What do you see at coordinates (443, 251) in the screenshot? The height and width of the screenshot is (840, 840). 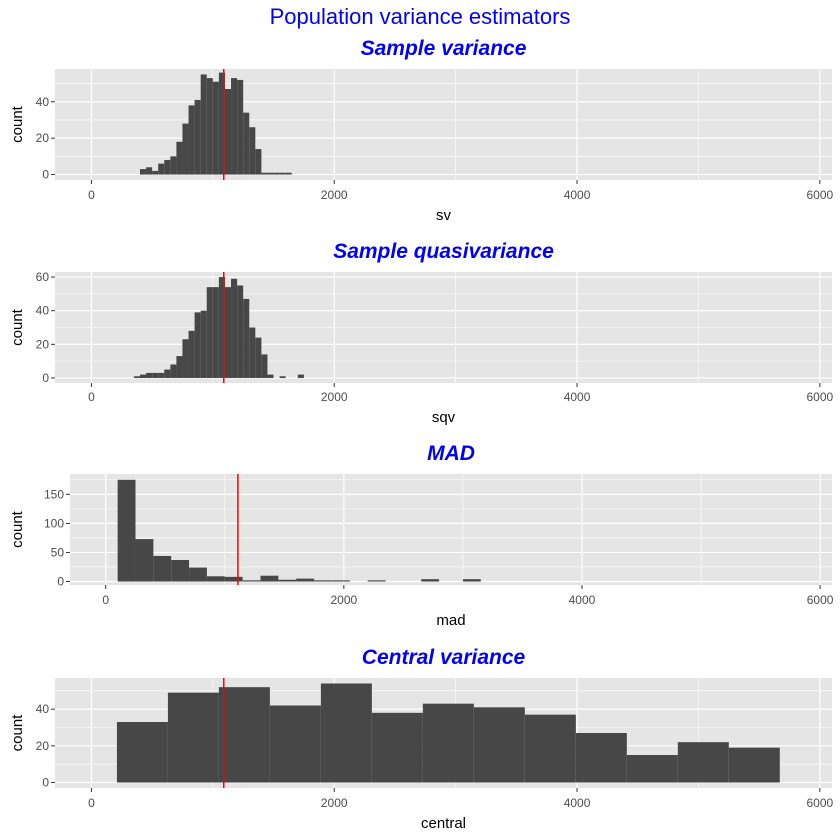 I see `panel-title: Sample quasivariance` at bounding box center [443, 251].